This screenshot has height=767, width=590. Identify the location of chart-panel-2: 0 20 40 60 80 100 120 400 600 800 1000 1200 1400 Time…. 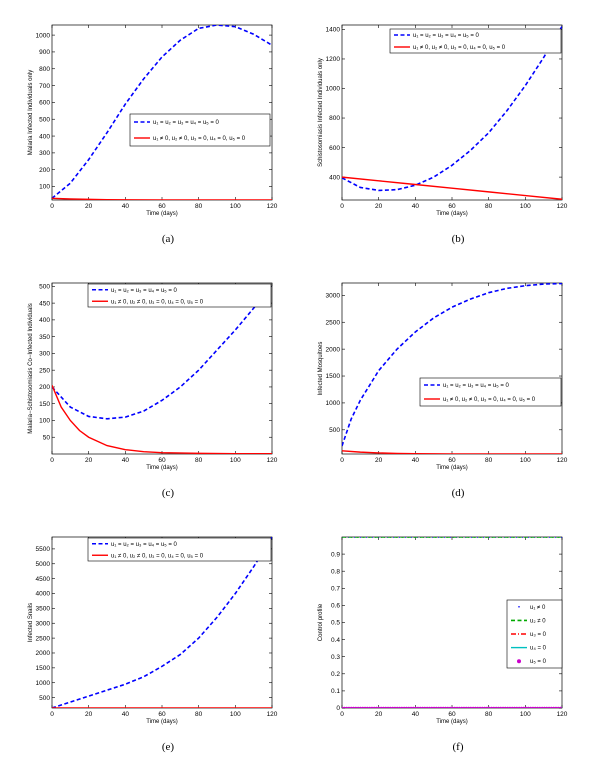
(443, 134).